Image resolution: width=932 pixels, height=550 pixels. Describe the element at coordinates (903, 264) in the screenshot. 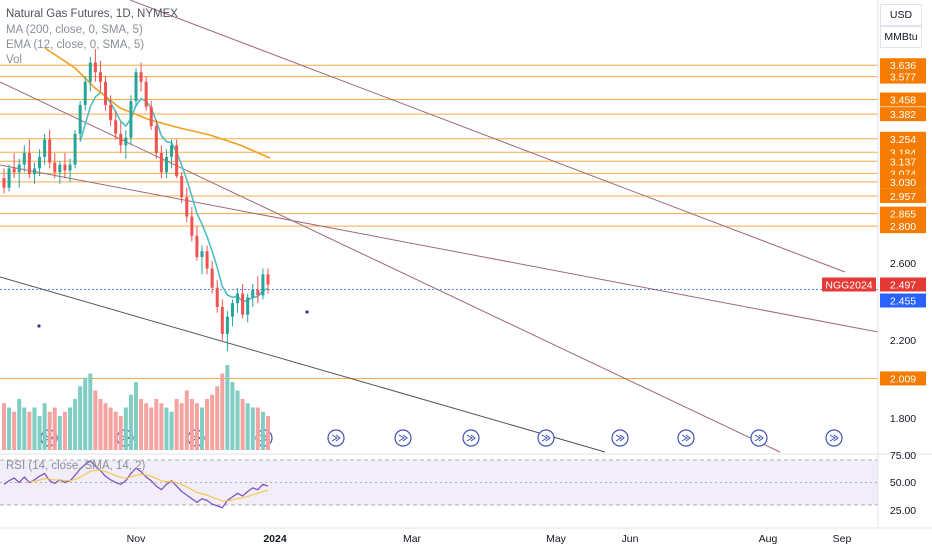

I see `price-tick-label: 2.600` at that location.